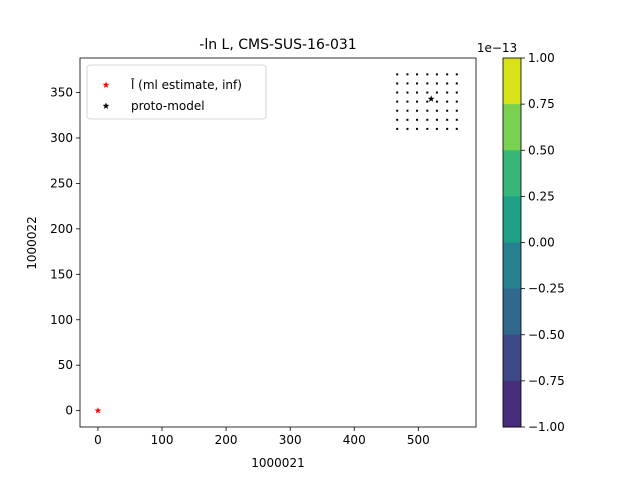  What do you see at coordinates (61, 274) in the screenshot?
I see `y-tick-label: 150` at bounding box center [61, 274].